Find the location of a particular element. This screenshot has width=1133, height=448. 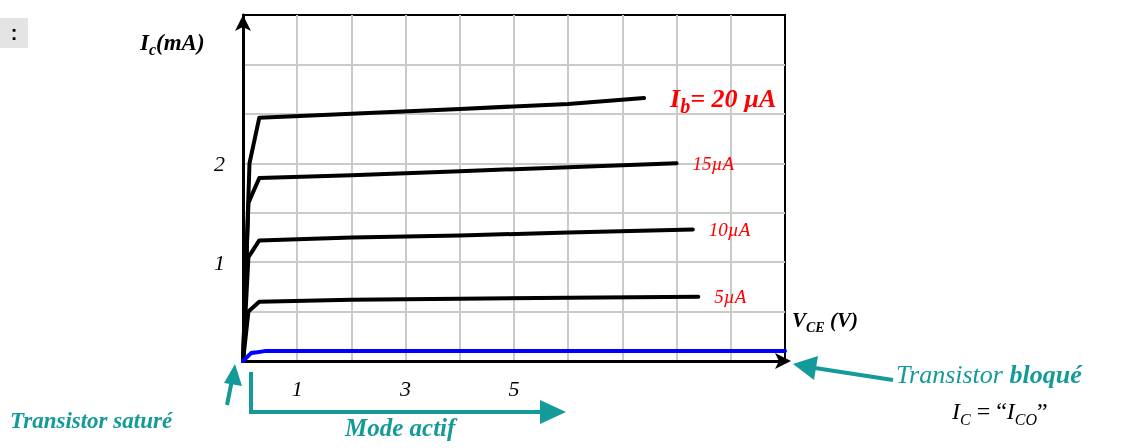

series-label: 10µA is located at coordinates (729, 230).